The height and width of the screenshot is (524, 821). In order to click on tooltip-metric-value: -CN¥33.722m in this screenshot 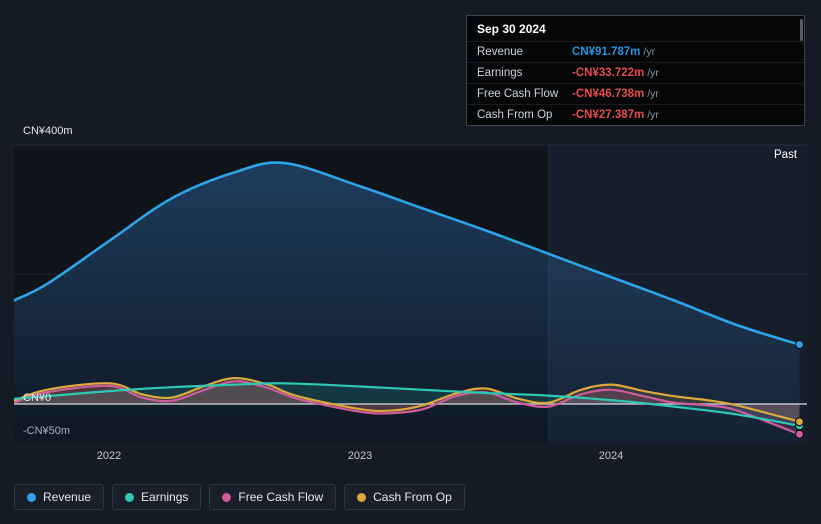, I will do `click(608, 73)`.